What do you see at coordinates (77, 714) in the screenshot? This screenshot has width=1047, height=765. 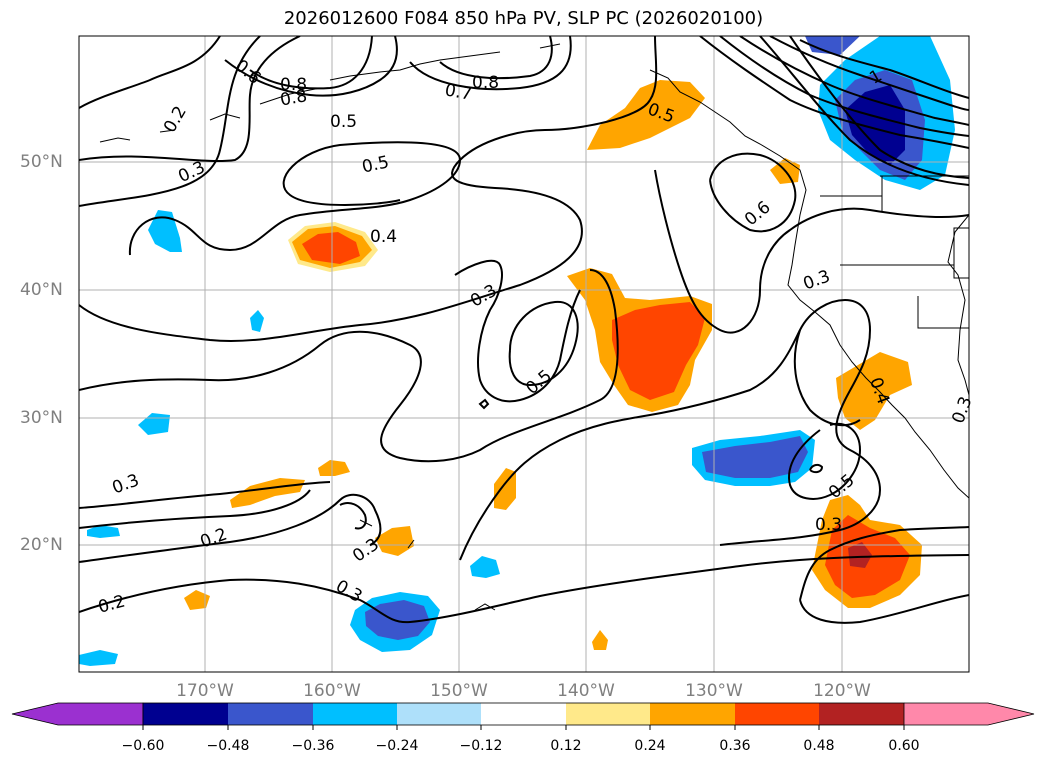 I see `colorbar-extend-low` at bounding box center [77, 714].